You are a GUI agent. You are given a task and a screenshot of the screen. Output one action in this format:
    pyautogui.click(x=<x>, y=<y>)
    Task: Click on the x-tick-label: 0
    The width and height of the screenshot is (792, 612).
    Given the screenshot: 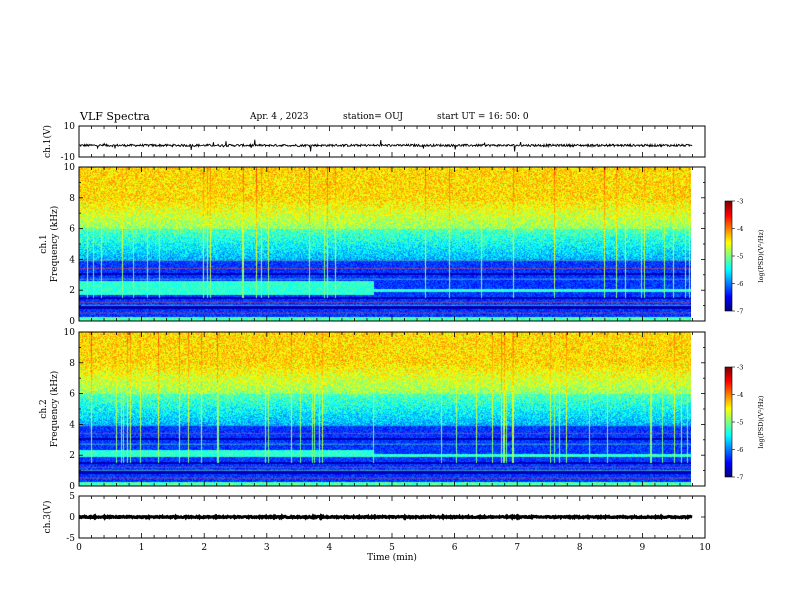 What is the action you would take?
    pyautogui.click(x=79, y=548)
    